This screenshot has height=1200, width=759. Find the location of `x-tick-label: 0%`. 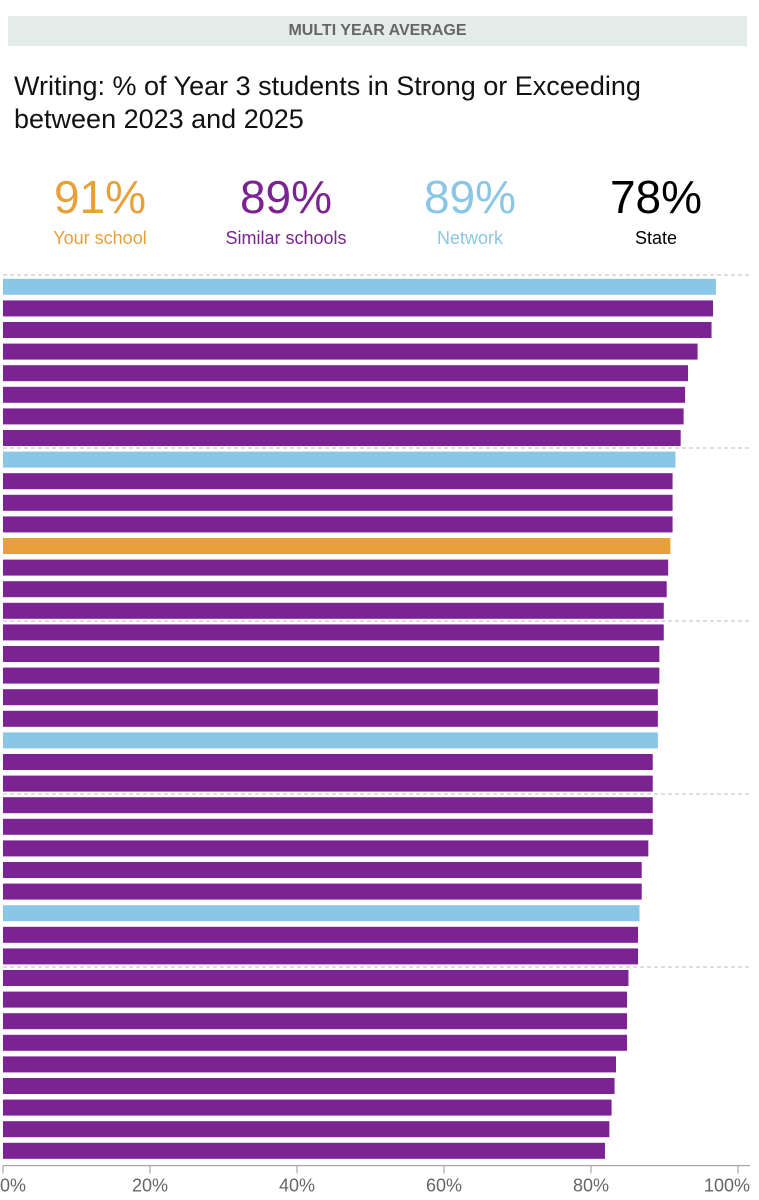

x-tick-label: 0% is located at coordinates (13, 1186).